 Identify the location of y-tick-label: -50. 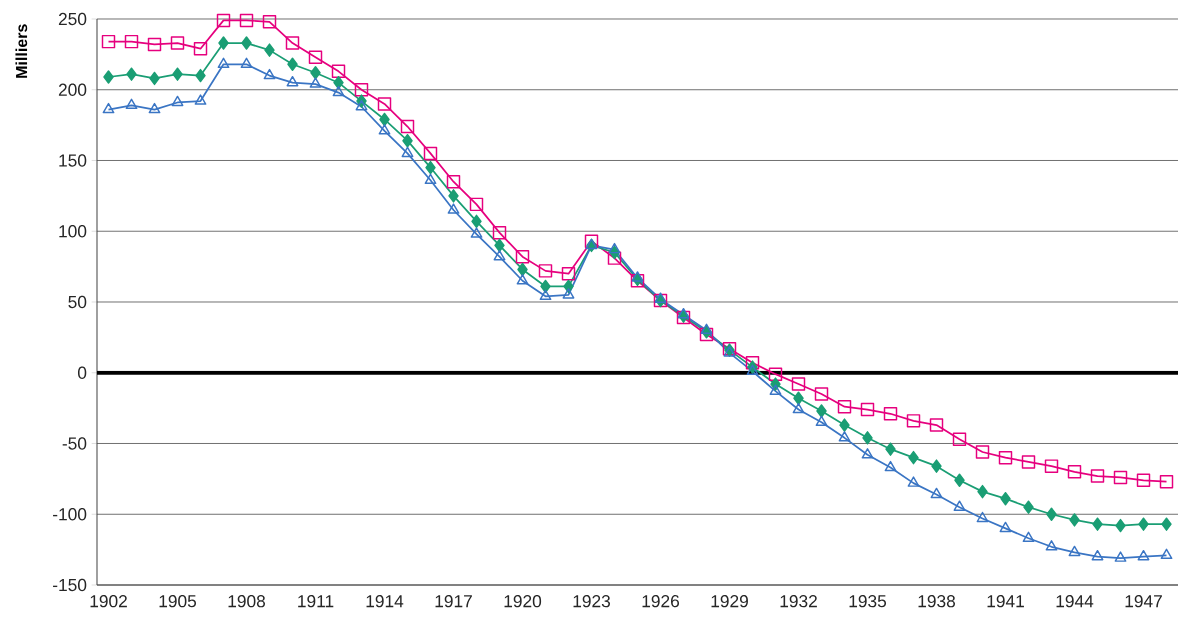
(74, 443).